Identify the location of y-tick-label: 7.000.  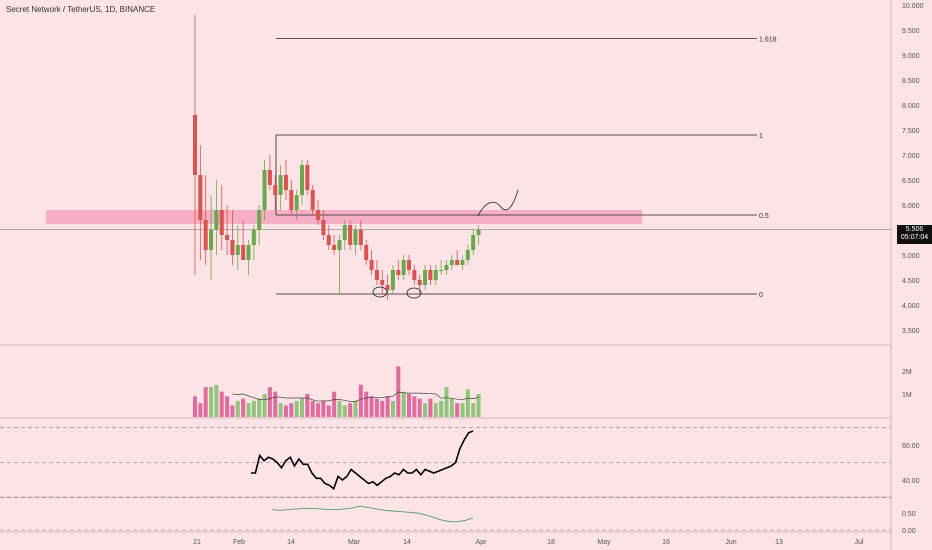
(911, 156).